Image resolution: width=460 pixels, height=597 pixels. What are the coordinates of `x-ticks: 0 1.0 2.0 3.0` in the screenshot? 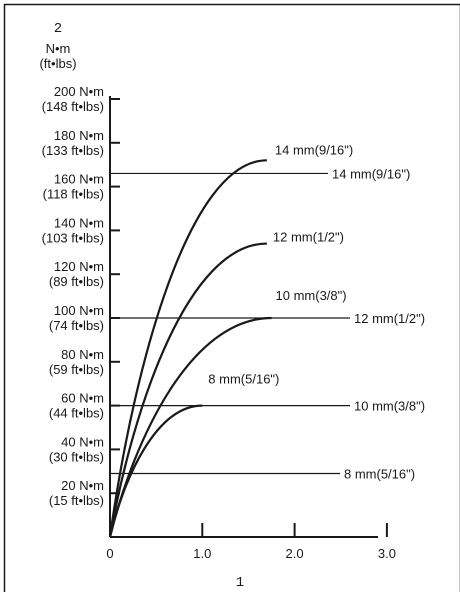 It's located at (251, 542).